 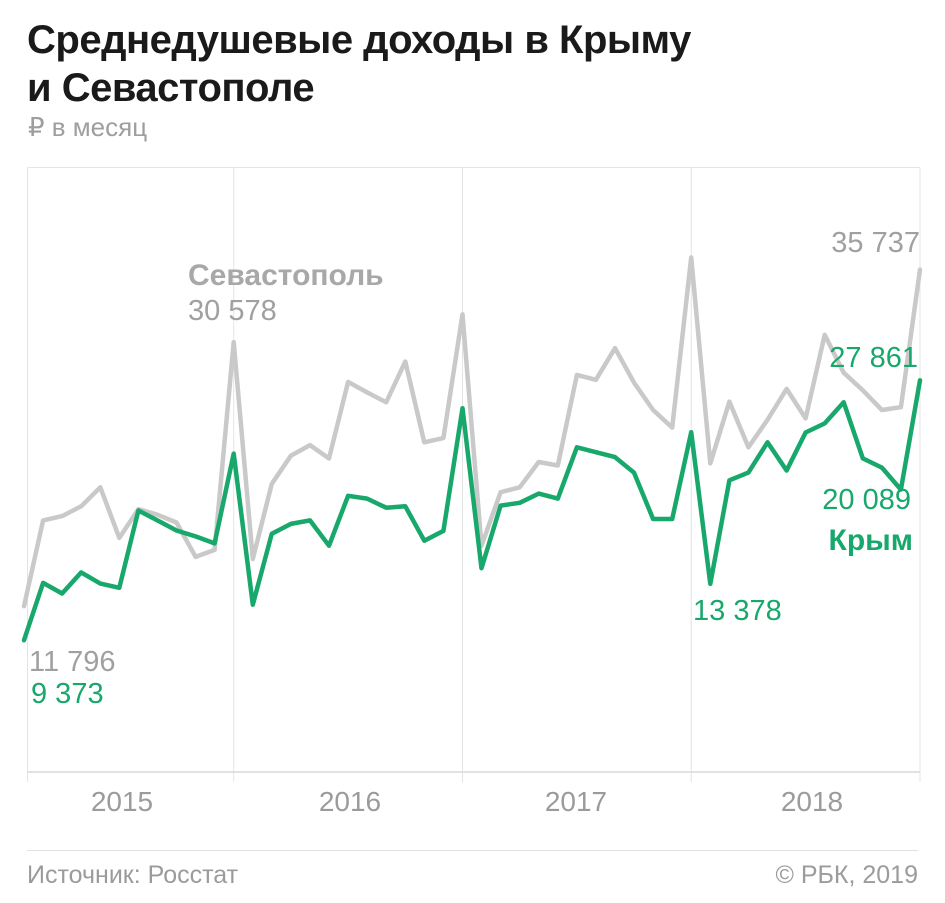 I want to click on title-line-2: и Севастополе, so click(x=171, y=88).